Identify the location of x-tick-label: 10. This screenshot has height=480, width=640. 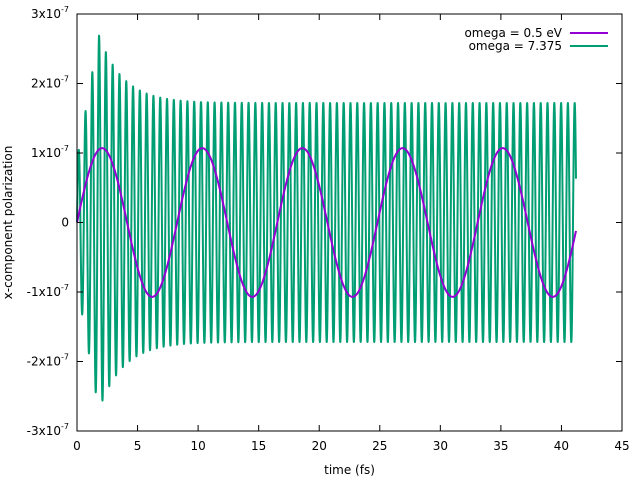
(197, 446).